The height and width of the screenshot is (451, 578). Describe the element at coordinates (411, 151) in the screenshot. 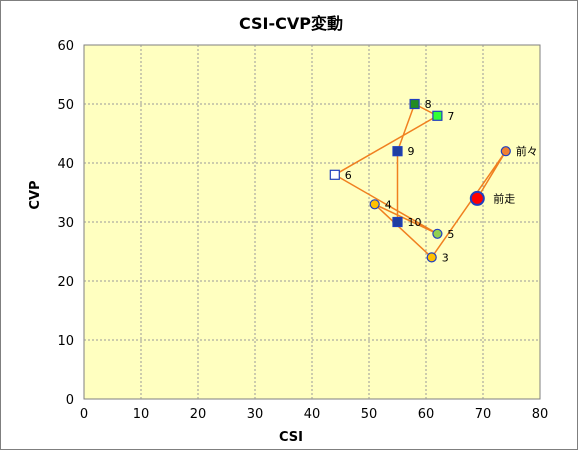

I see `data-label: 9` at that location.